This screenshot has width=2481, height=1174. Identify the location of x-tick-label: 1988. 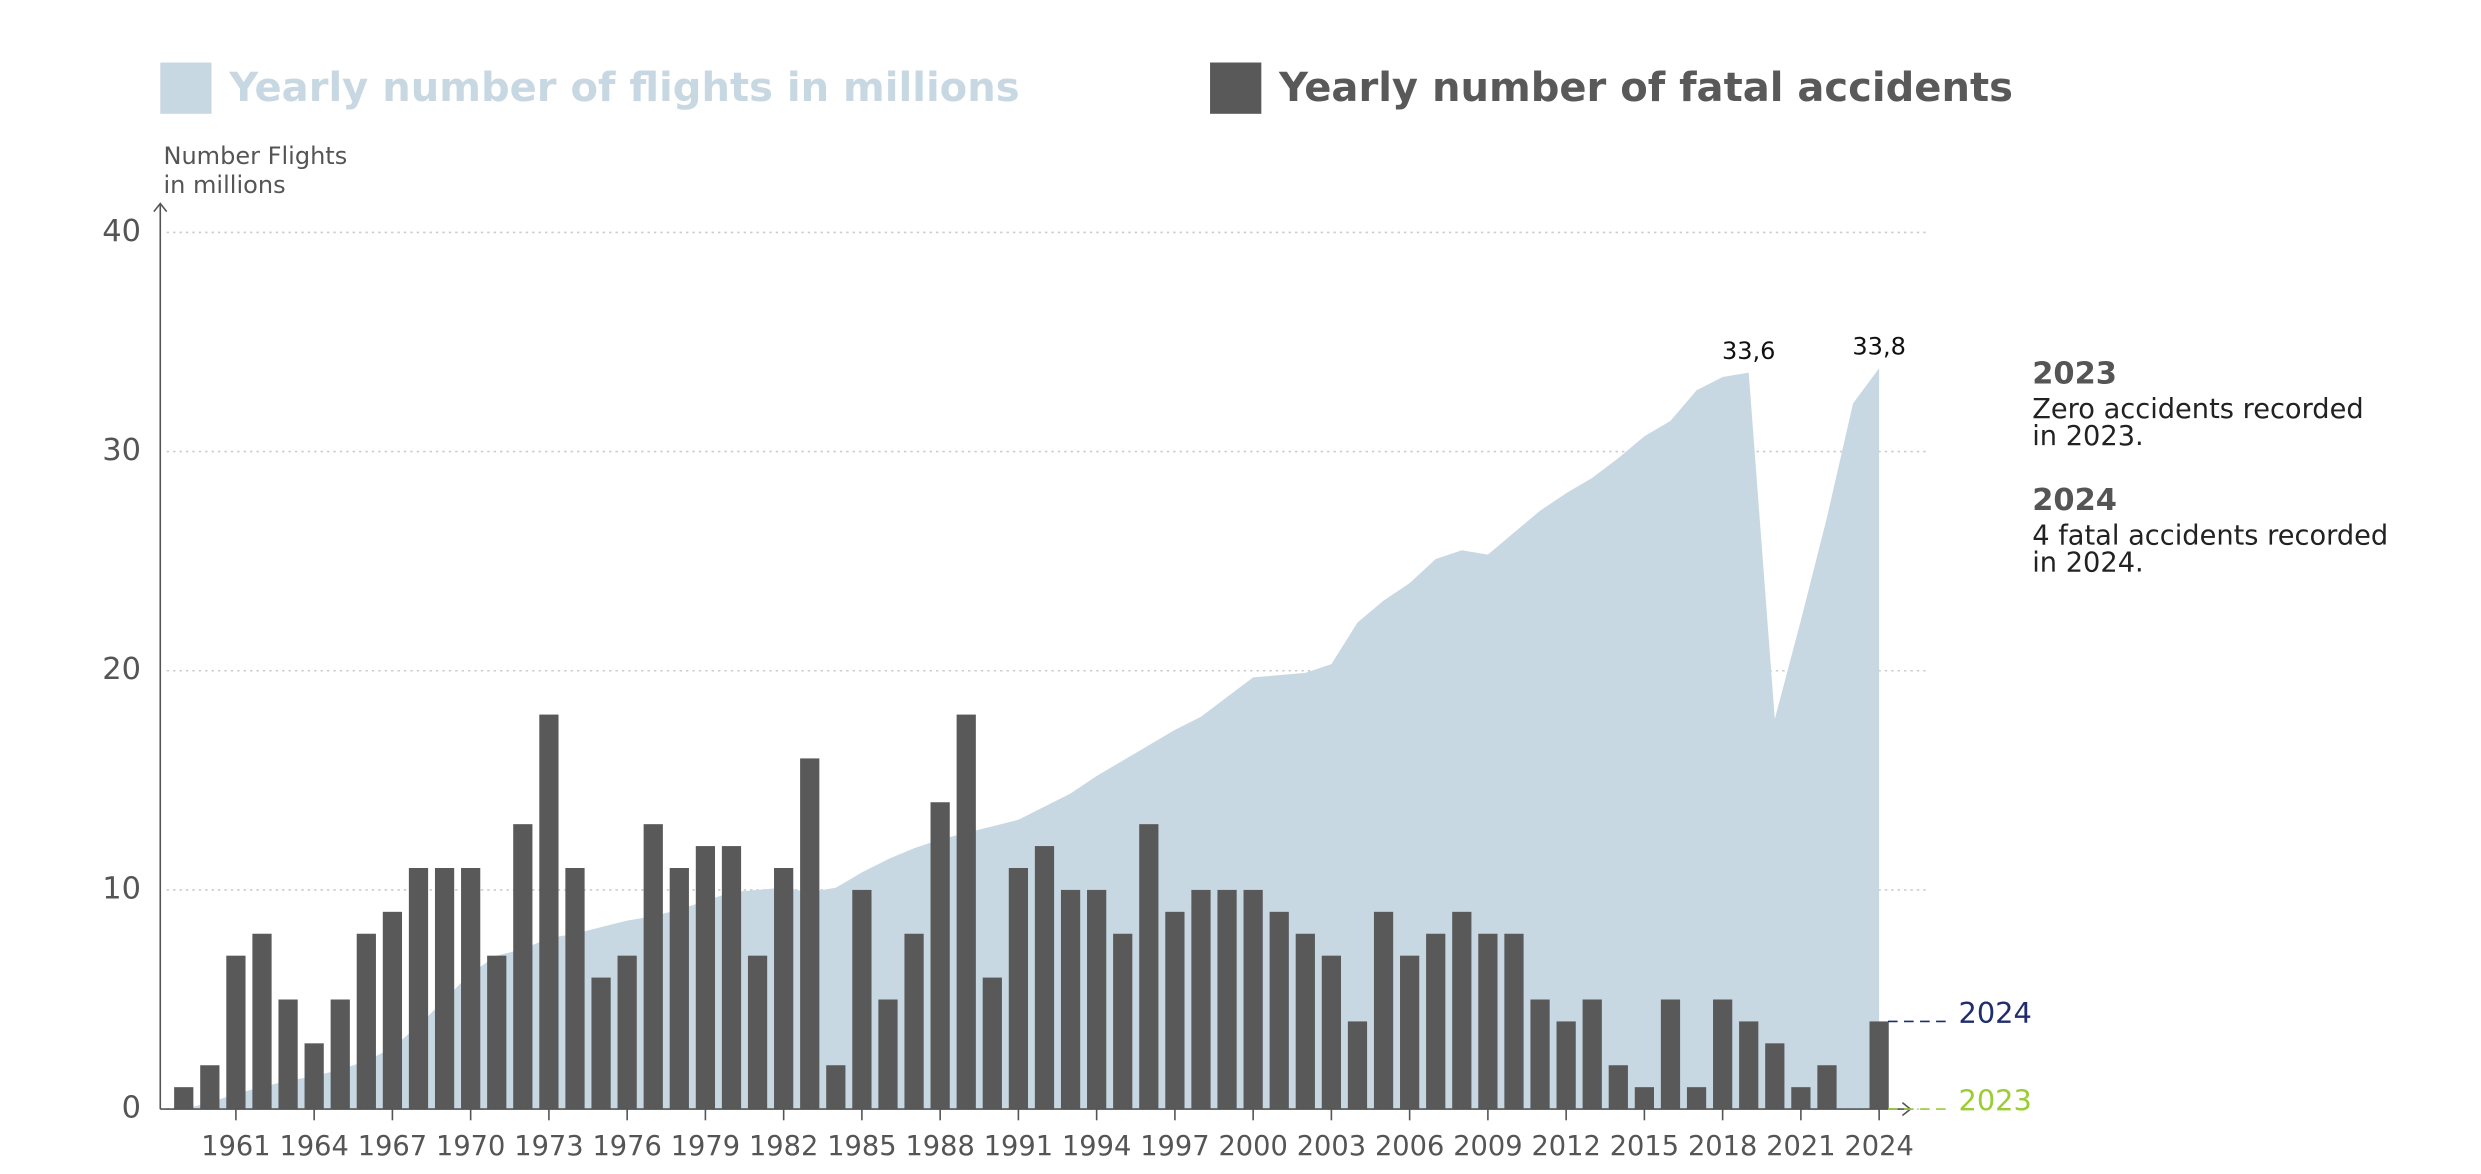
(939, 1146).